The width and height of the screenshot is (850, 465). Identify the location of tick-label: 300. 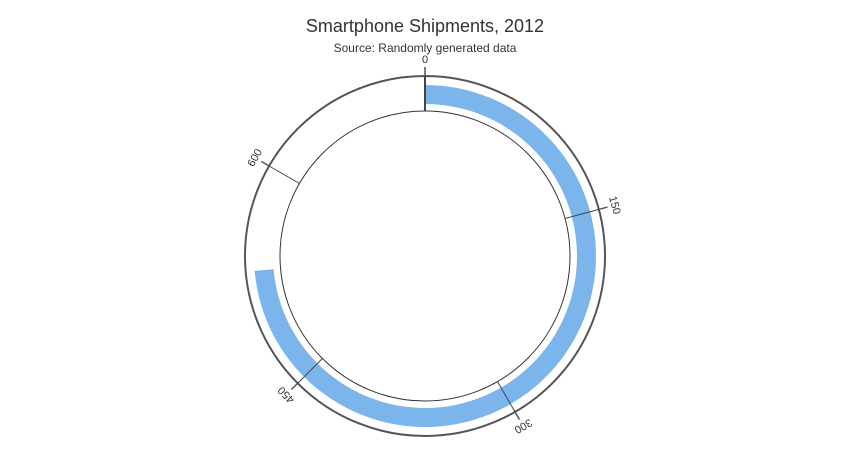
(523, 426).